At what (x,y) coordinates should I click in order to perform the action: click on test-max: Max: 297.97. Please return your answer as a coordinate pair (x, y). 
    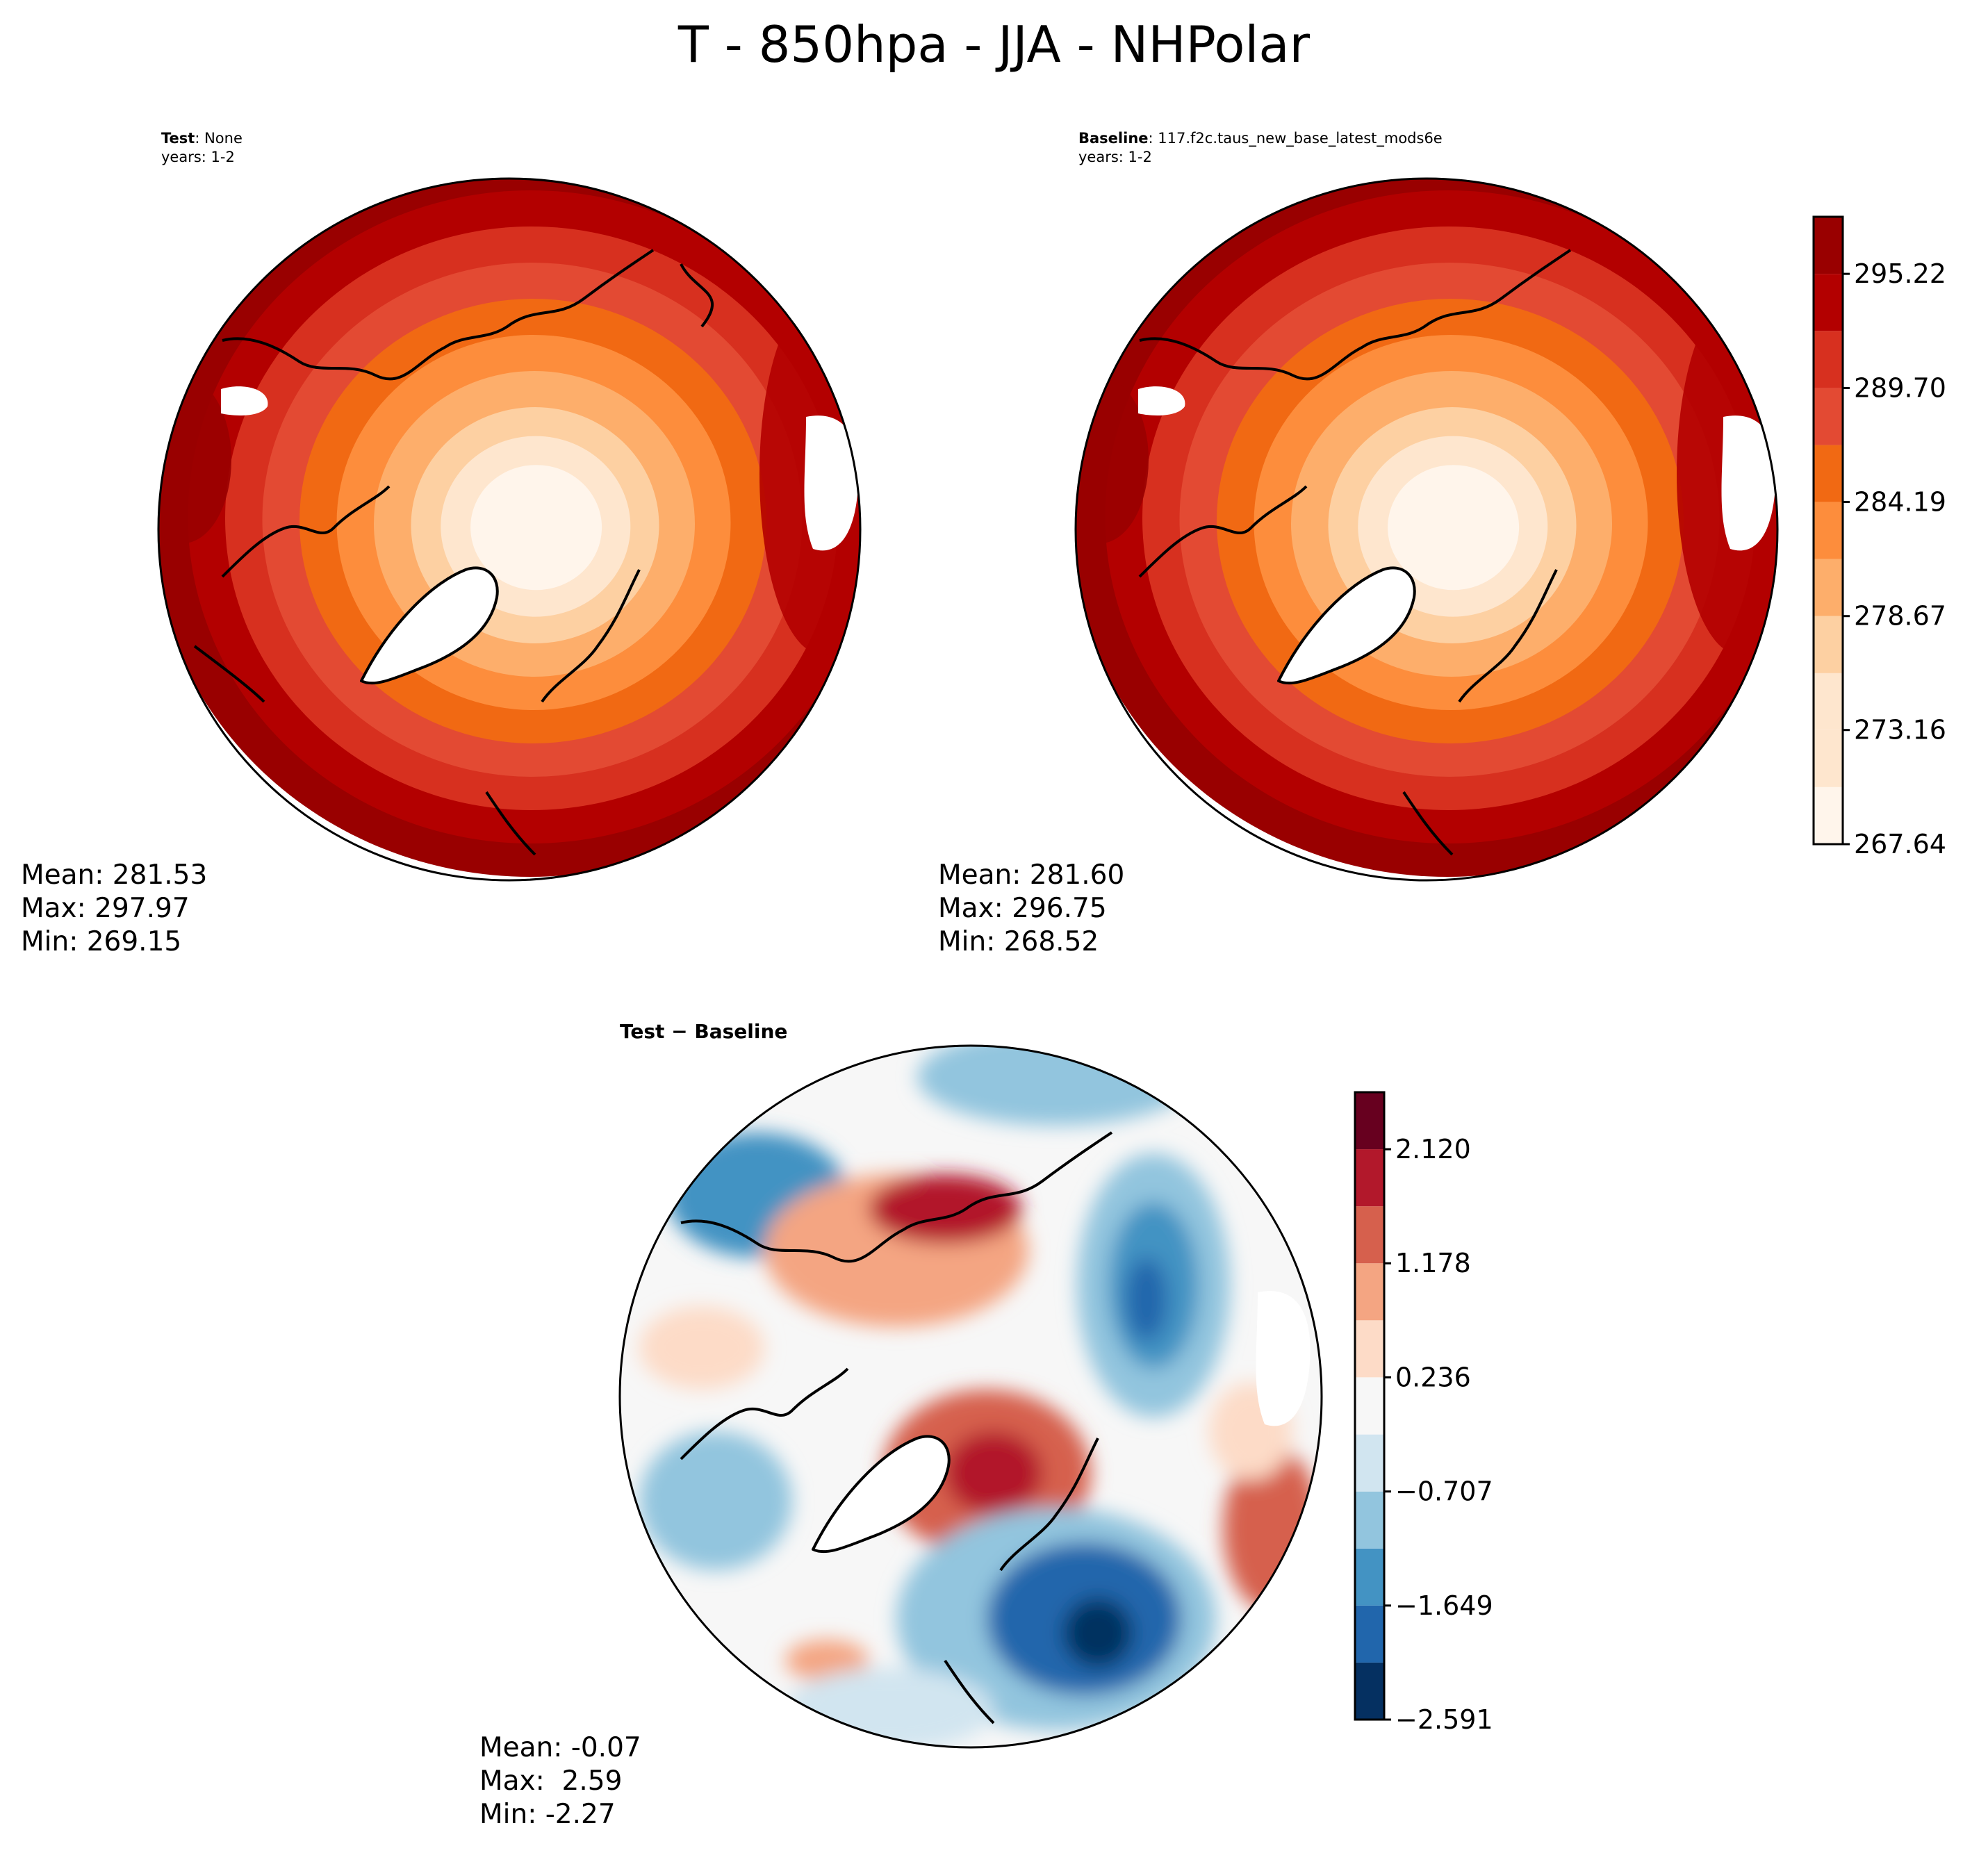
    Looking at the image, I should click on (105, 908).